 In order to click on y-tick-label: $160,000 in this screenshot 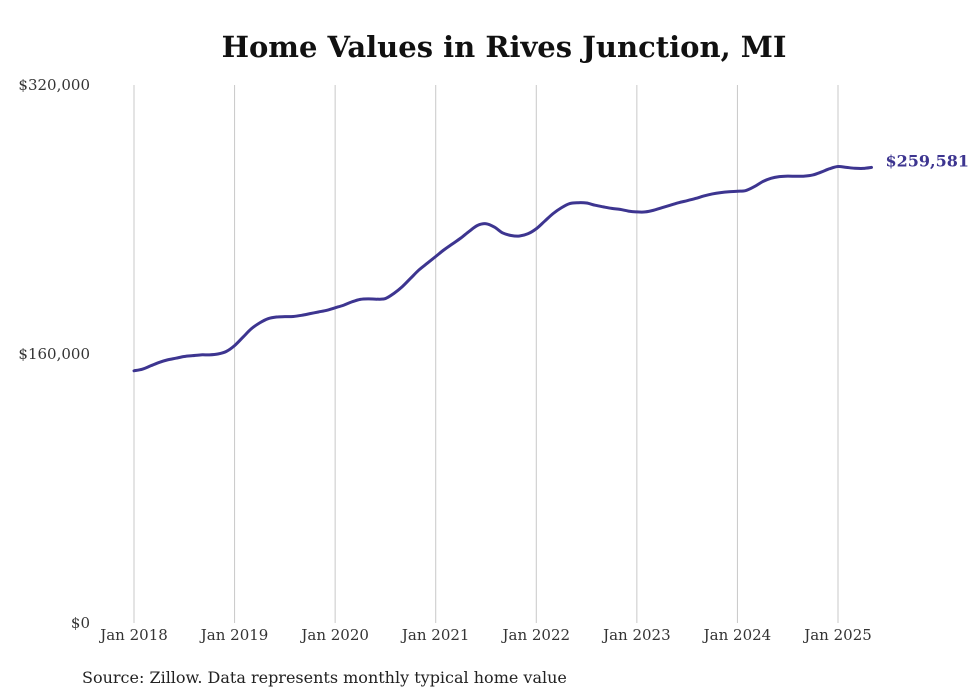, I will do `click(54, 354)`.